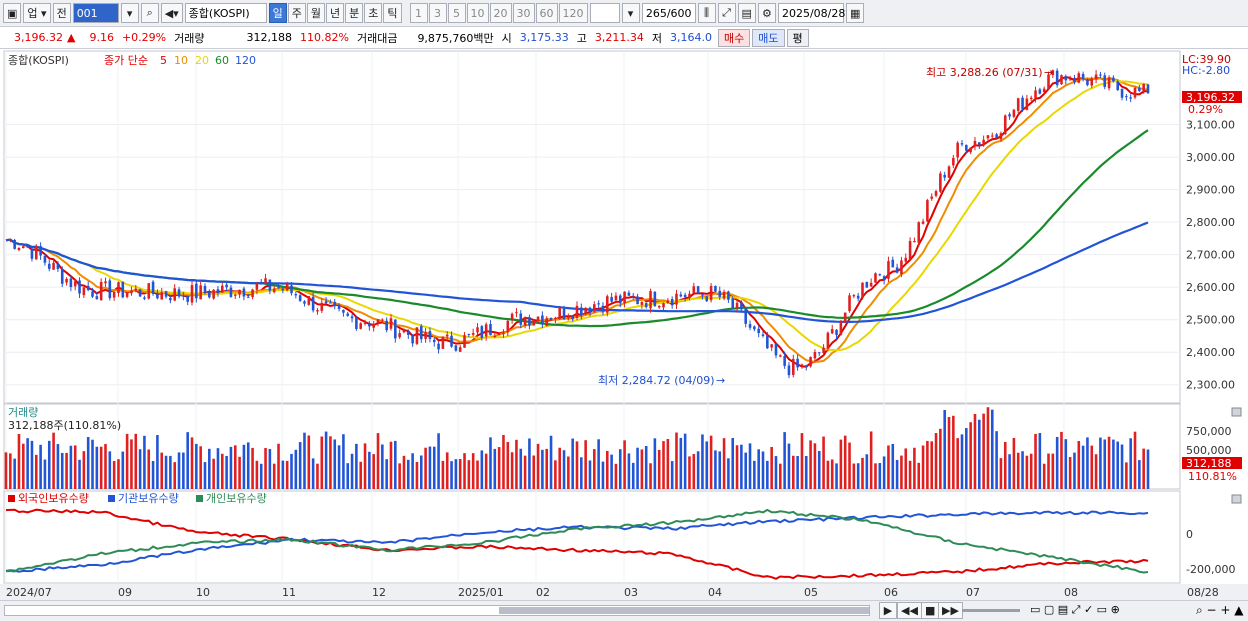 The width and height of the screenshot is (1248, 621). Describe the element at coordinates (950, 610) in the screenshot. I see `fast-forward-icon: ▶▶` at that location.